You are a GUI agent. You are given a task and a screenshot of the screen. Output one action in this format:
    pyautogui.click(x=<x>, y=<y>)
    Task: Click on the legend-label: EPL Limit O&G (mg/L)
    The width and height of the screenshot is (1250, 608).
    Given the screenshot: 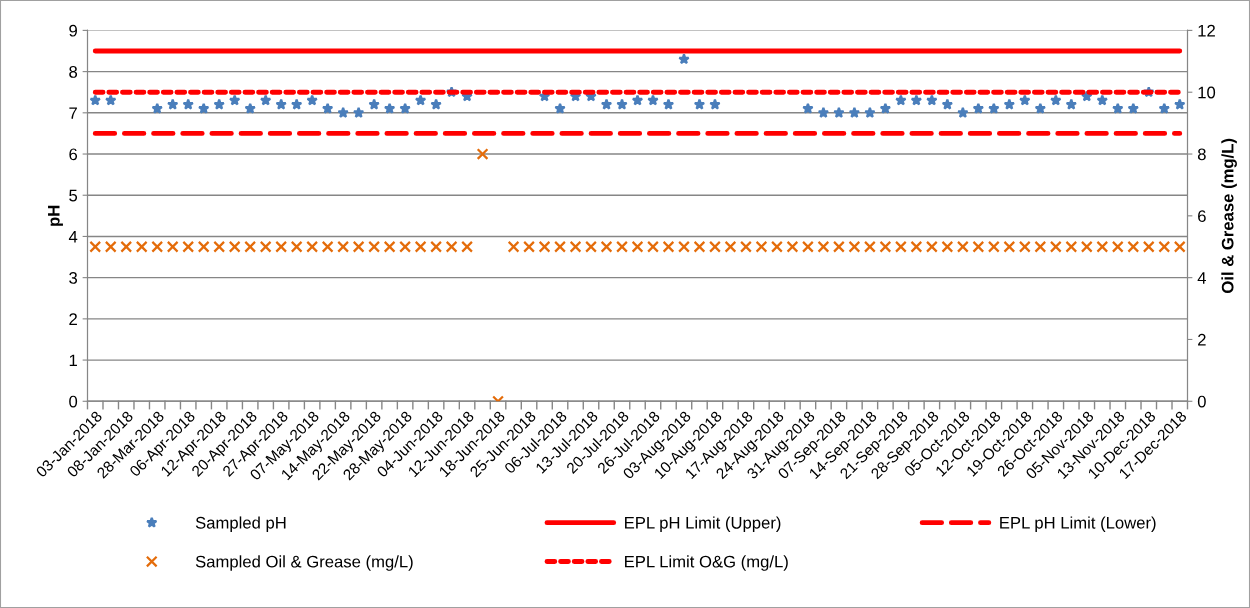 What is the action you would take?
    pyautogui.click(x=706, y=563)
    